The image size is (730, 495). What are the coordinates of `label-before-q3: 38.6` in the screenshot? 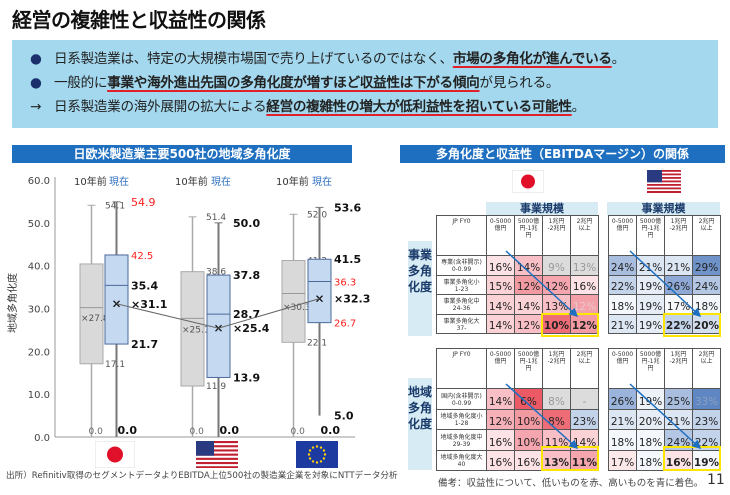 It's located at (216, 273).